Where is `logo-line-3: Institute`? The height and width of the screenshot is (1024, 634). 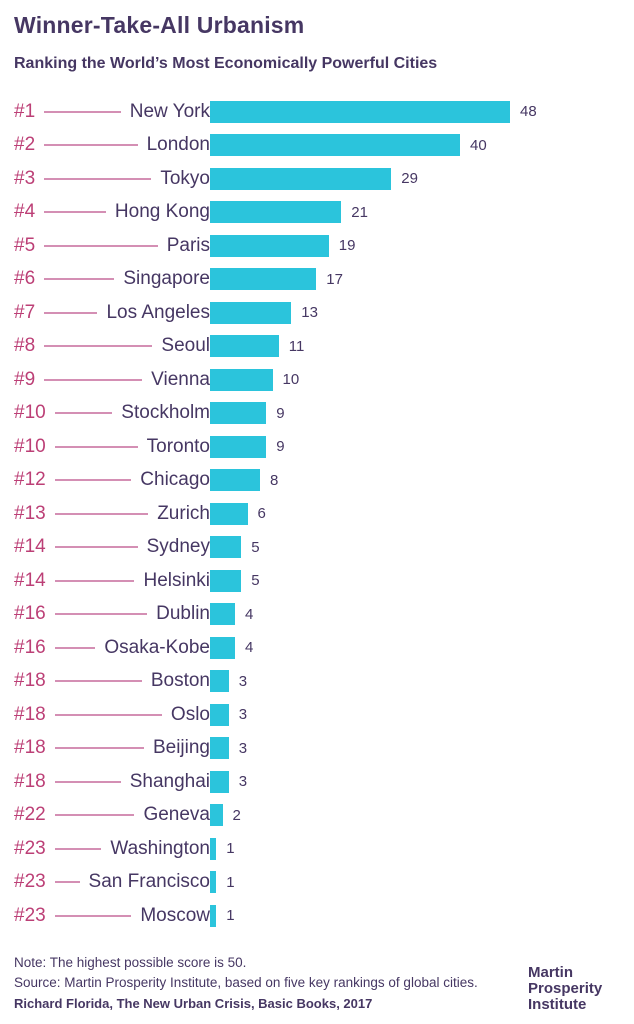 logo-line-3: Institute is located at coordinates (557, 1004).